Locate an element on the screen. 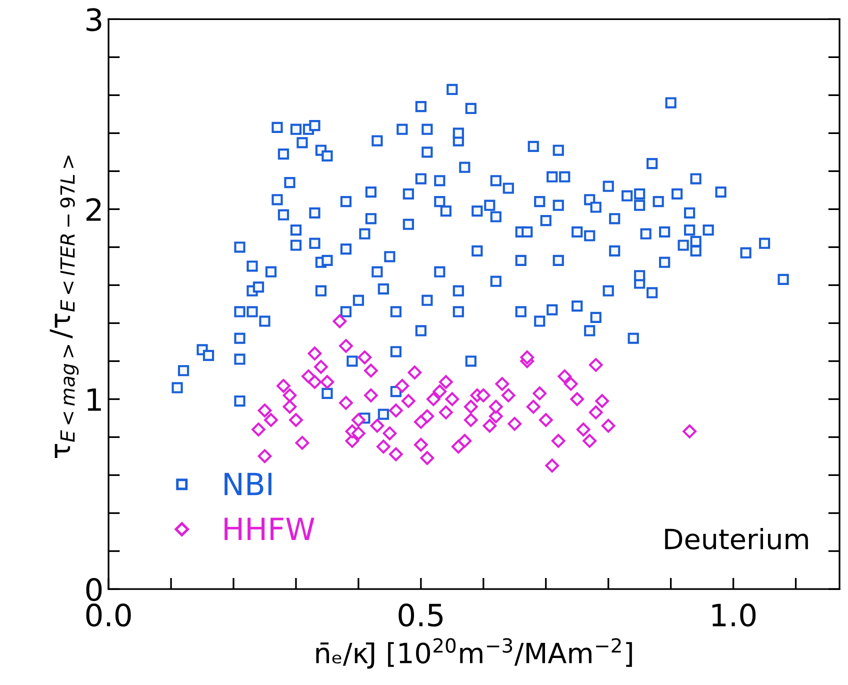 The image size is (848, 685). y-tick-label: 1 is located at coordinates (94, 399).